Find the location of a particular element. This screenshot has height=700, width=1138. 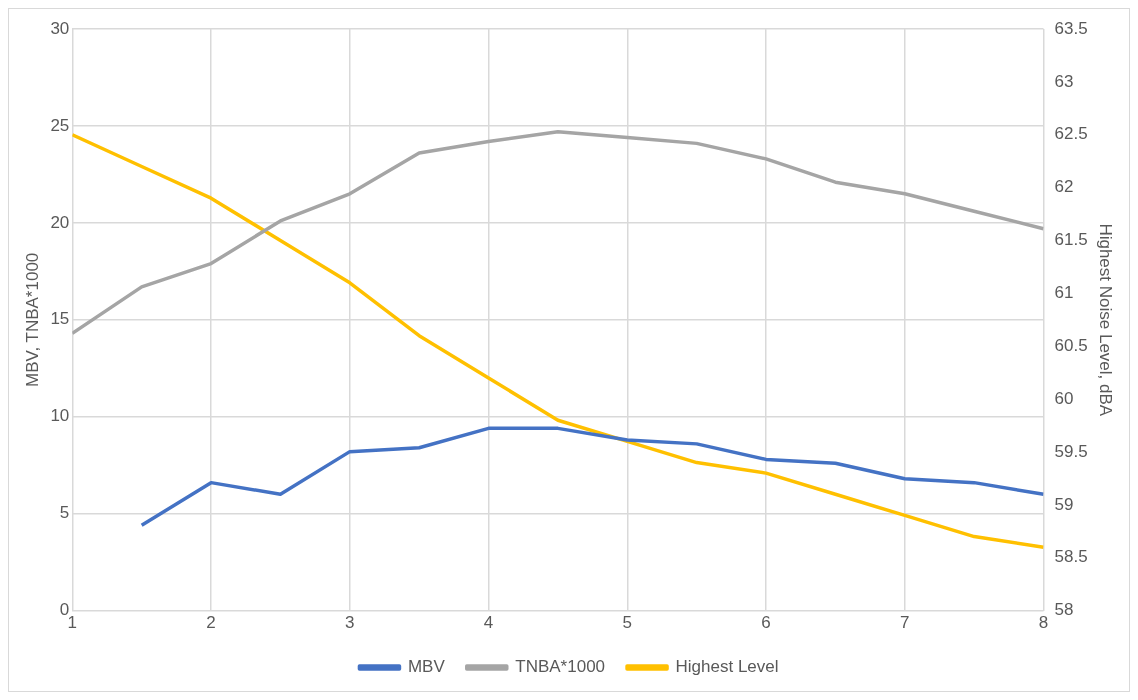

y2-tick-label: 62 is located at coordinates (1064, 187).